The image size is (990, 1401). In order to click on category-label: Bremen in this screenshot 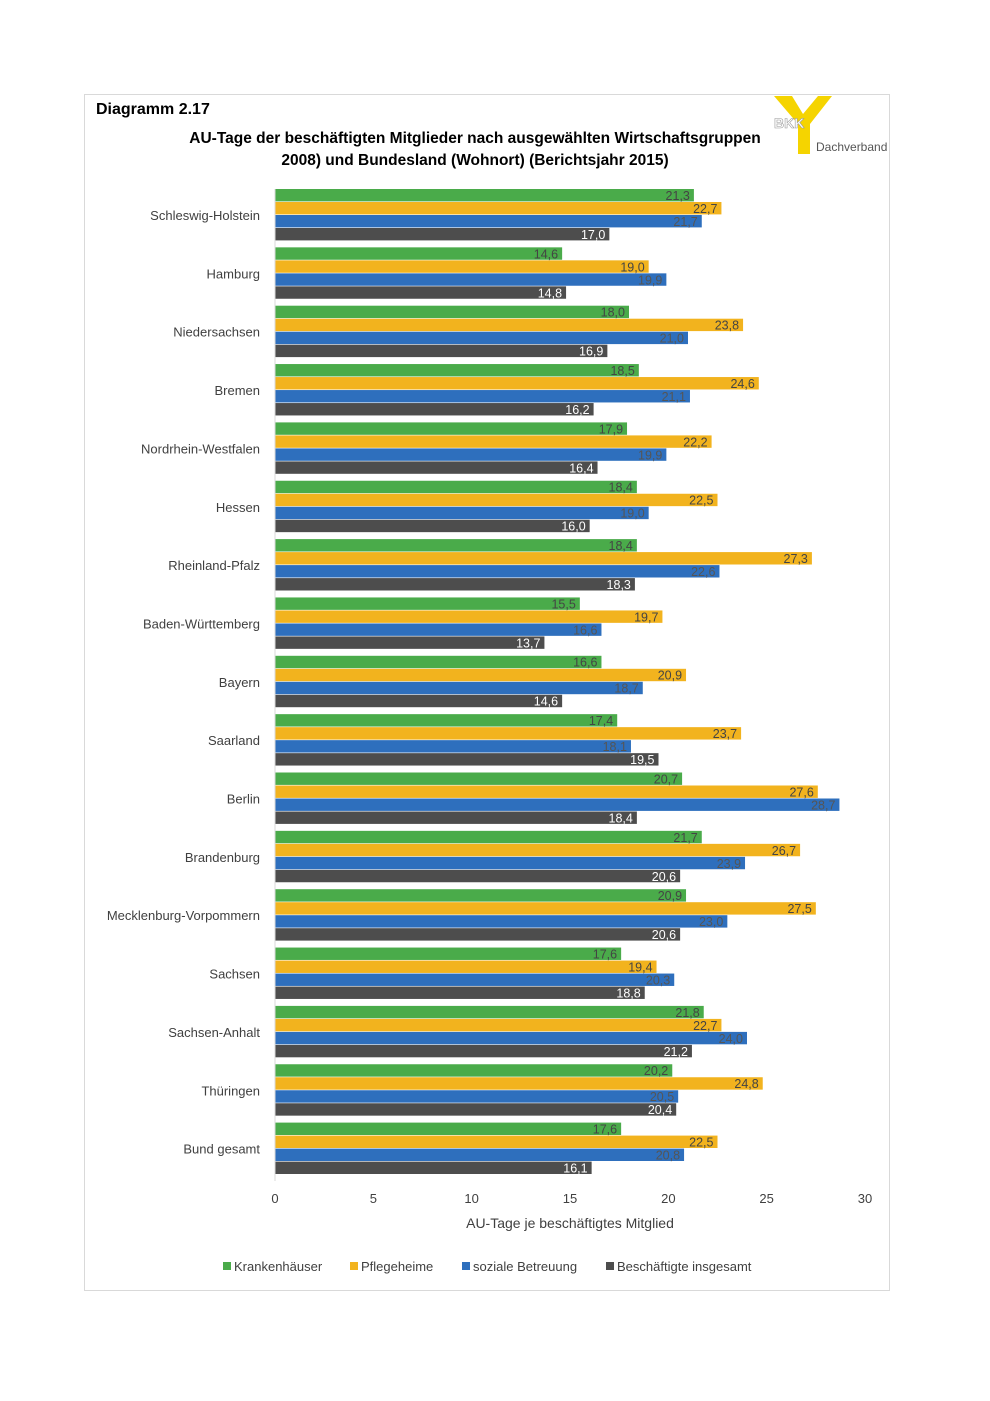, I will do `click(237, 390)`.